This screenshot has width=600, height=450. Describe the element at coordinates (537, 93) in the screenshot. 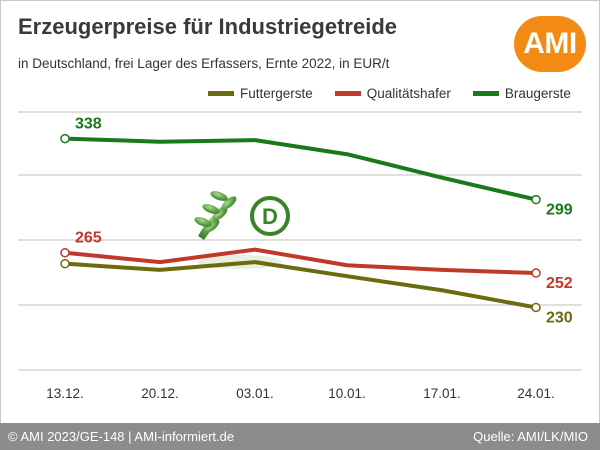

I see `legend-label-braugerste: Braugerste` at that location.